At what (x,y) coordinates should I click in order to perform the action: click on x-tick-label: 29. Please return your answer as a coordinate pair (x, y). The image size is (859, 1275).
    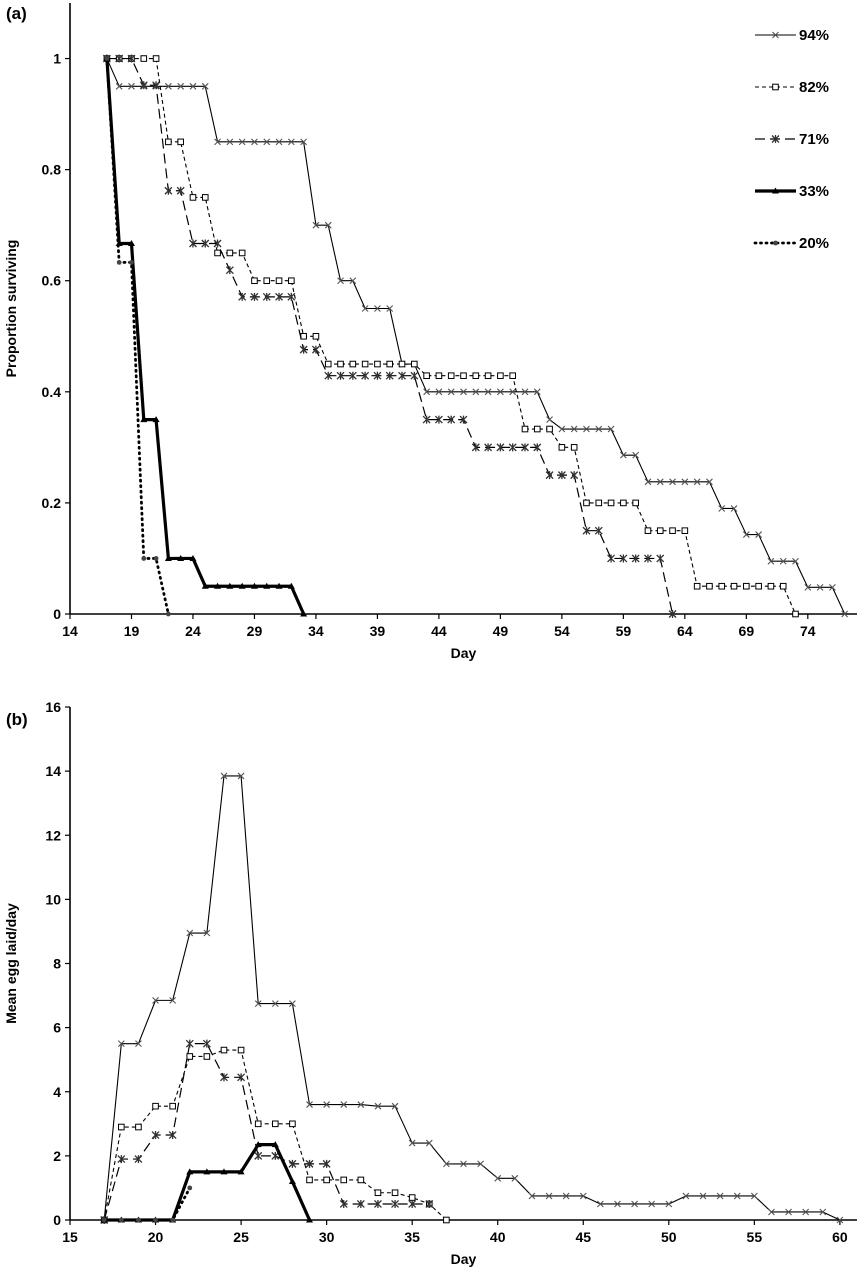
    Looking at the image, I should click on (255, 631).